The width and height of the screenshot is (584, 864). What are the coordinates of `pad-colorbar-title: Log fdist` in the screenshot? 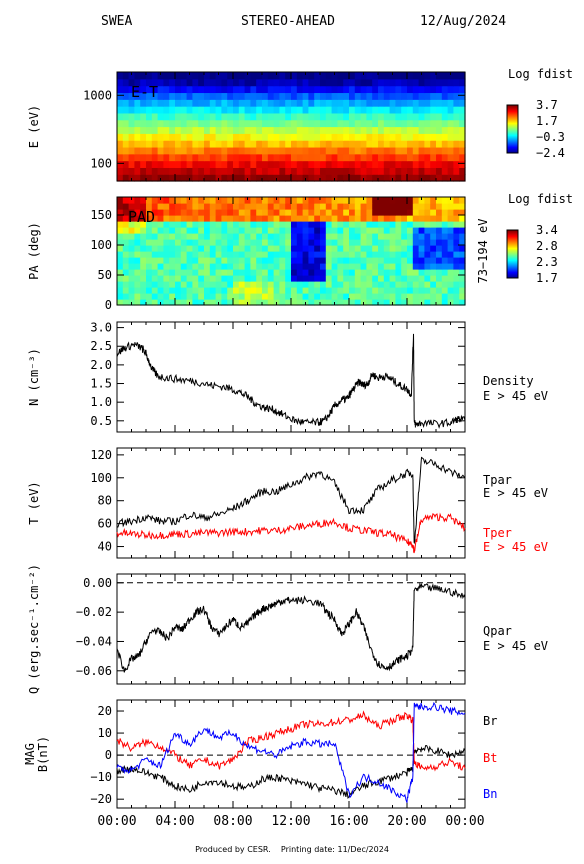 It's located at (540, 199).